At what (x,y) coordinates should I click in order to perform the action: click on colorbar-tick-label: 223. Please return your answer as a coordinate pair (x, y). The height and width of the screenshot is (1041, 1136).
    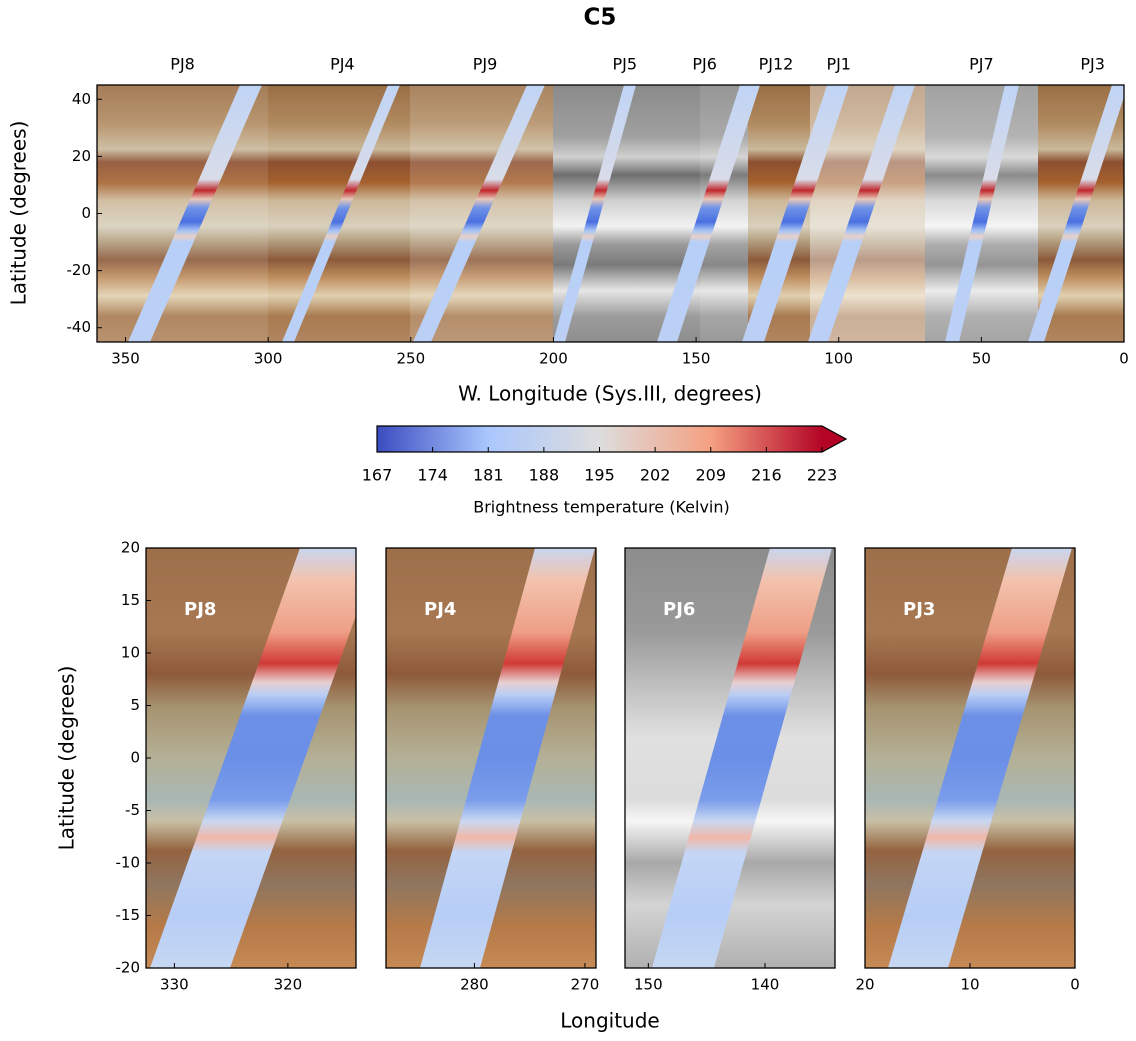
    Looking at the image, I should click on (822, 475).